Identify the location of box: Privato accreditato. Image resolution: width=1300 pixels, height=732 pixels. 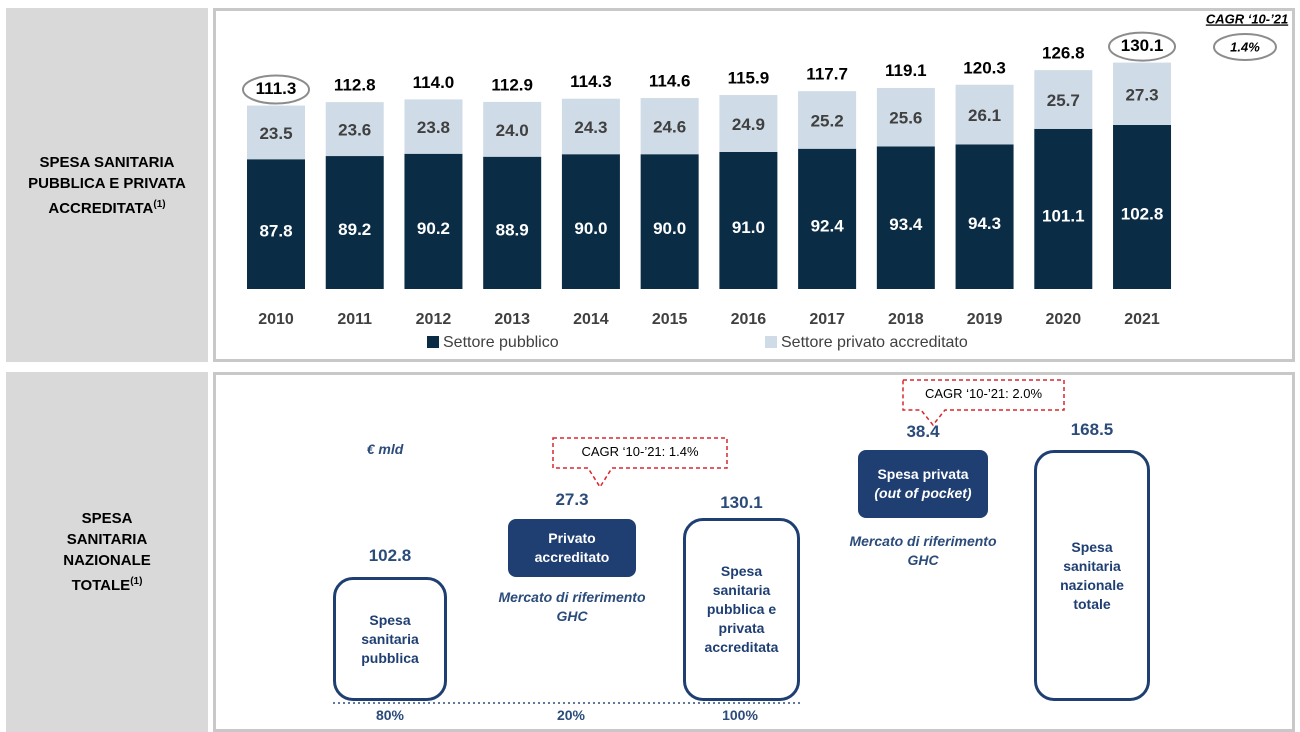
(572, 548).